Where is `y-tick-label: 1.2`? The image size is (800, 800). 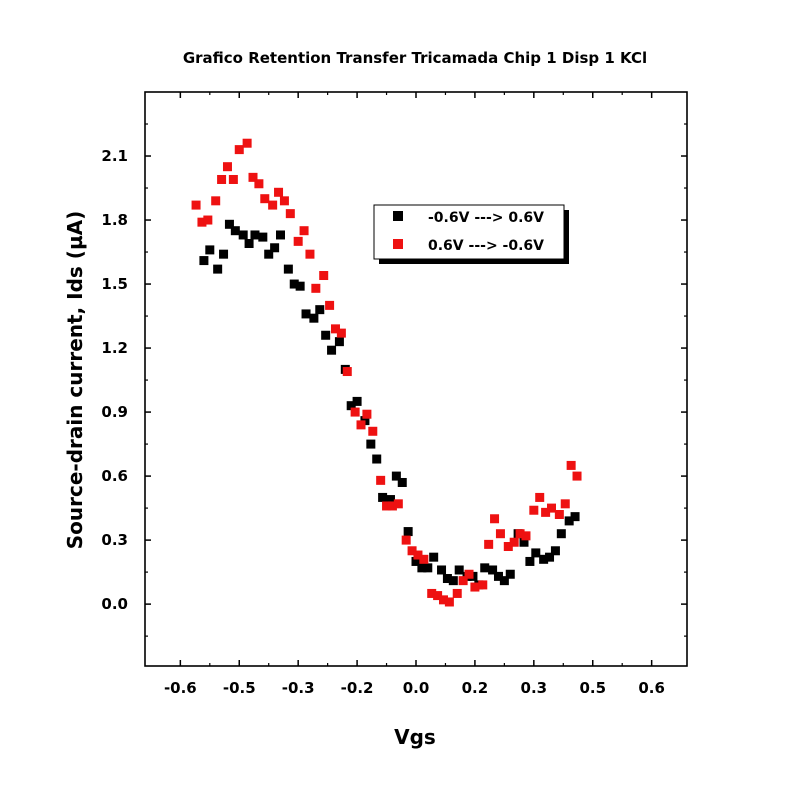
y-tick-label: 1.2 is located at coordinates (114, 348).